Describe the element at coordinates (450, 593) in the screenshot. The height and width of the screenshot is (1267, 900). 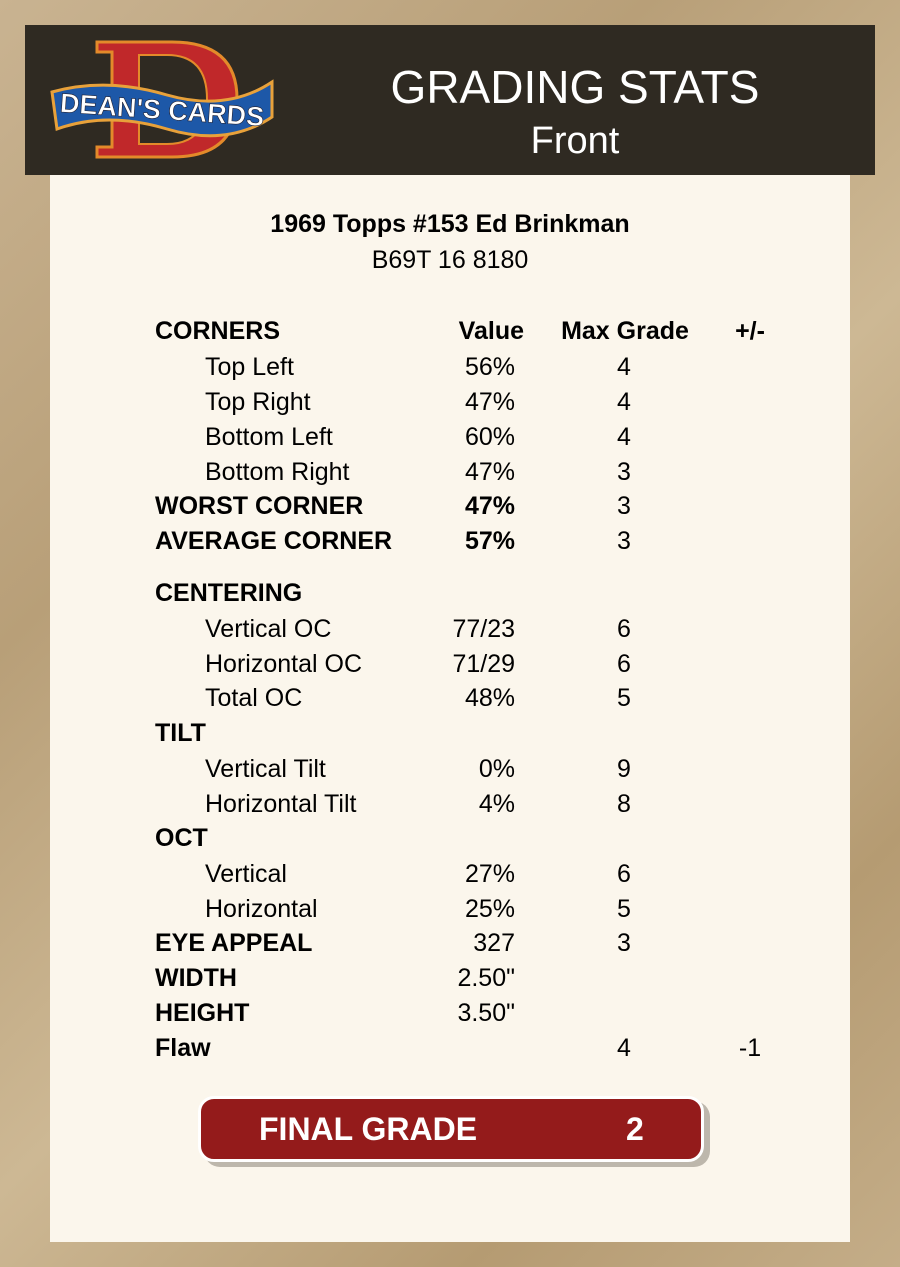
I see `stat-row: CENTERING` at that location.